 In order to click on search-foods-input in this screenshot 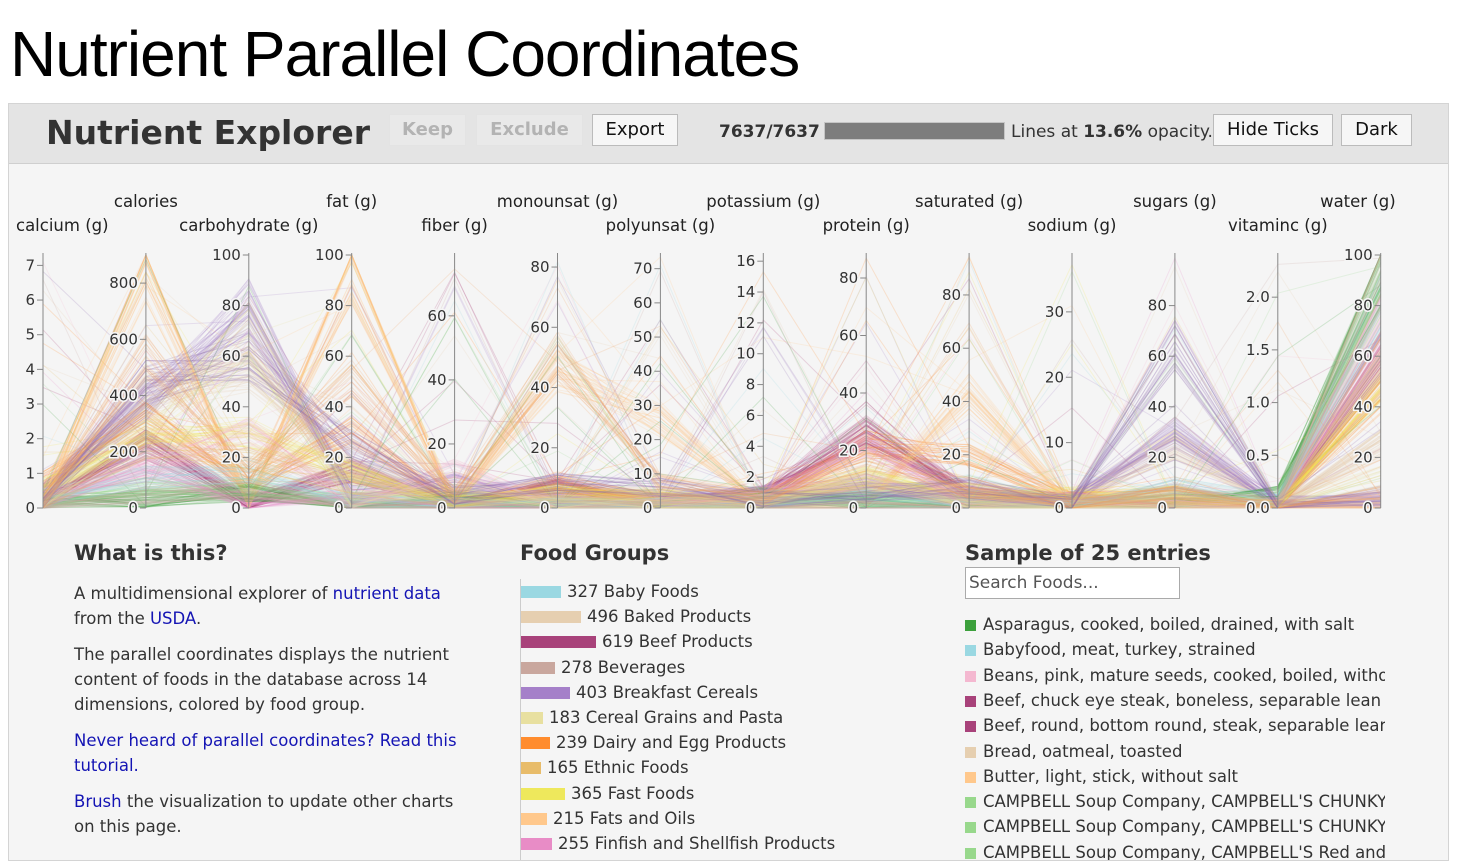, I will do `click(1072, 583)`.